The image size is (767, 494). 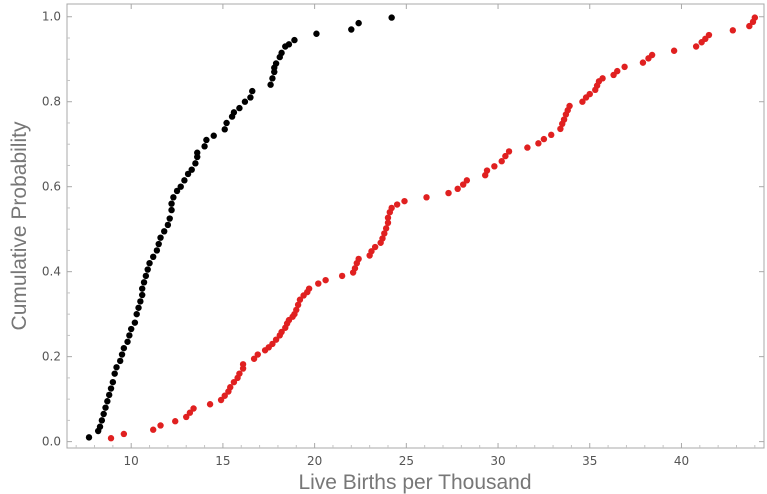 What do you see at coordinates (314, 461) in the screenshot?
I see `x-tick-label: 20` at bounding box center [314, 461].